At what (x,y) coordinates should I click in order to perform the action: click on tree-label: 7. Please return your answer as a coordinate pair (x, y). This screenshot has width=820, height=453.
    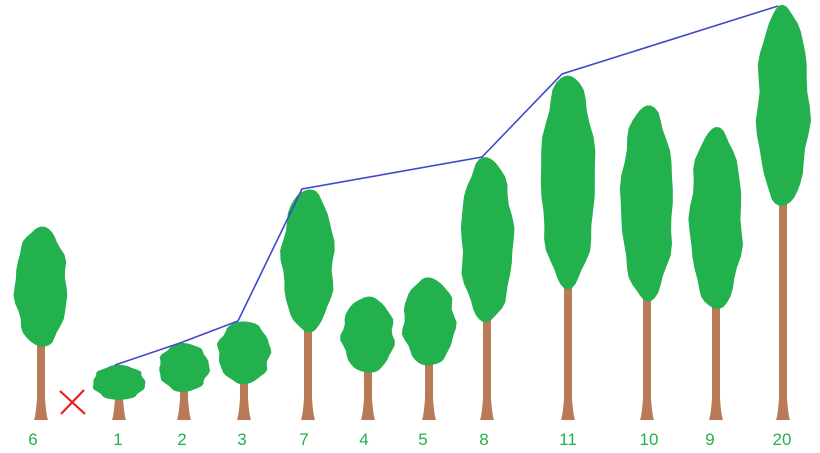
    Looking at the image, I should click on (303, 439).